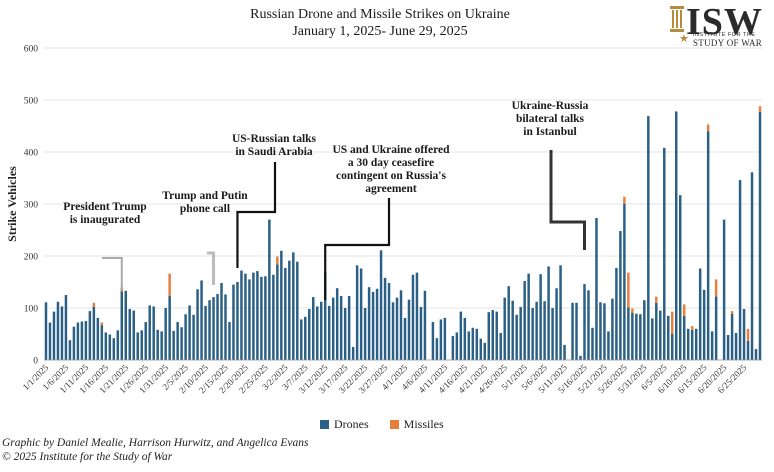 The image size is (774, 472). I want to click on chart-title-line2: January 1, 2025- June 29, 2025, so click(380, 31).